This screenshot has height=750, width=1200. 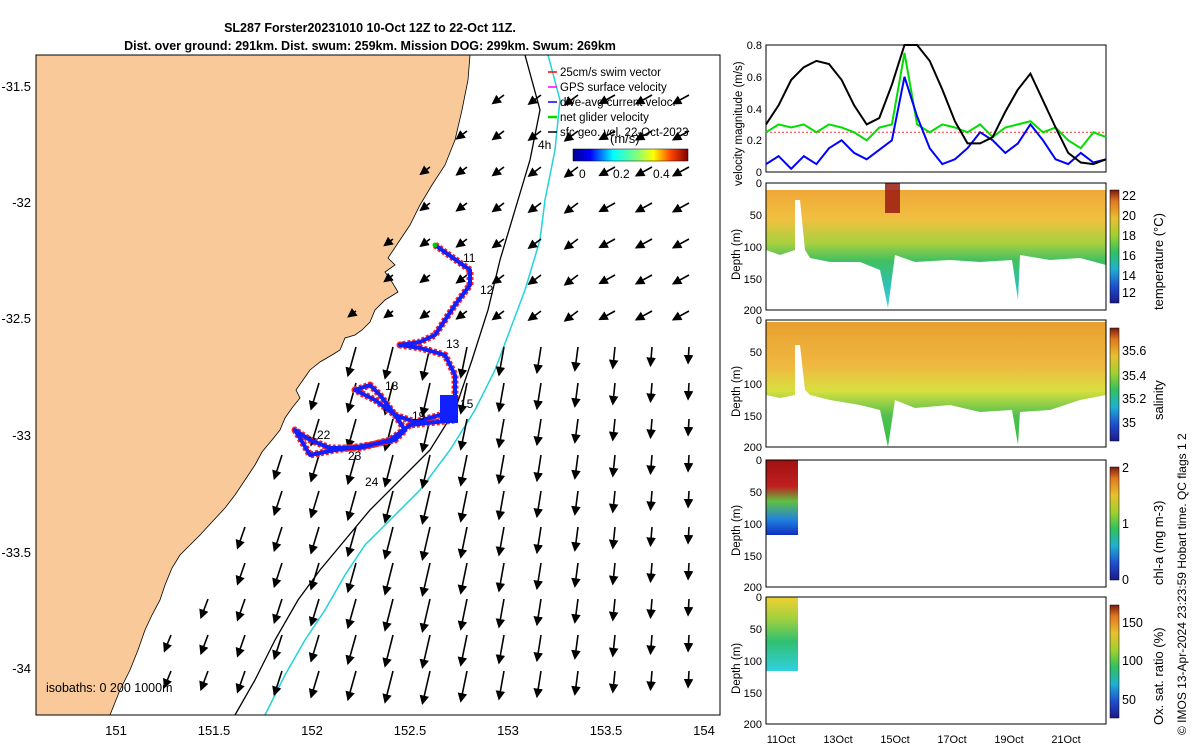 I want to click on cbar-tick: 2, so click(x=1125, y=468).